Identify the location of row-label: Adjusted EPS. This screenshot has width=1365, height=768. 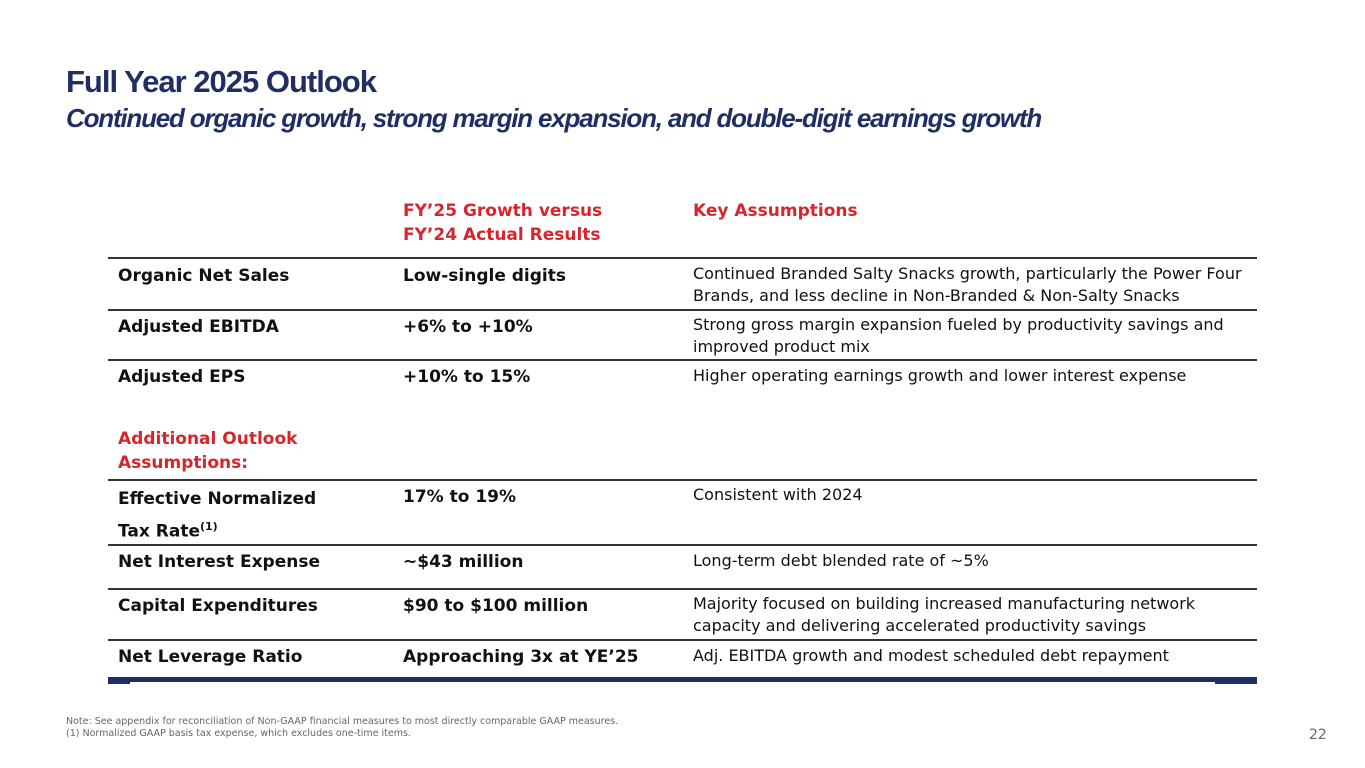
(182, 377).